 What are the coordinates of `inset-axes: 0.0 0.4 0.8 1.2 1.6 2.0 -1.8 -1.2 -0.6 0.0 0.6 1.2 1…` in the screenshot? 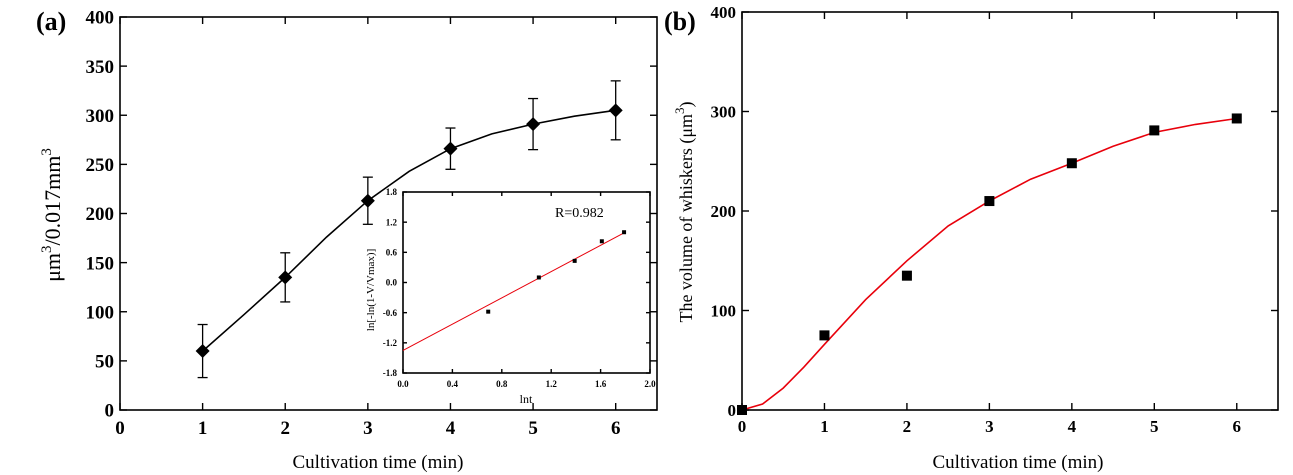 It's located at (519, 288).